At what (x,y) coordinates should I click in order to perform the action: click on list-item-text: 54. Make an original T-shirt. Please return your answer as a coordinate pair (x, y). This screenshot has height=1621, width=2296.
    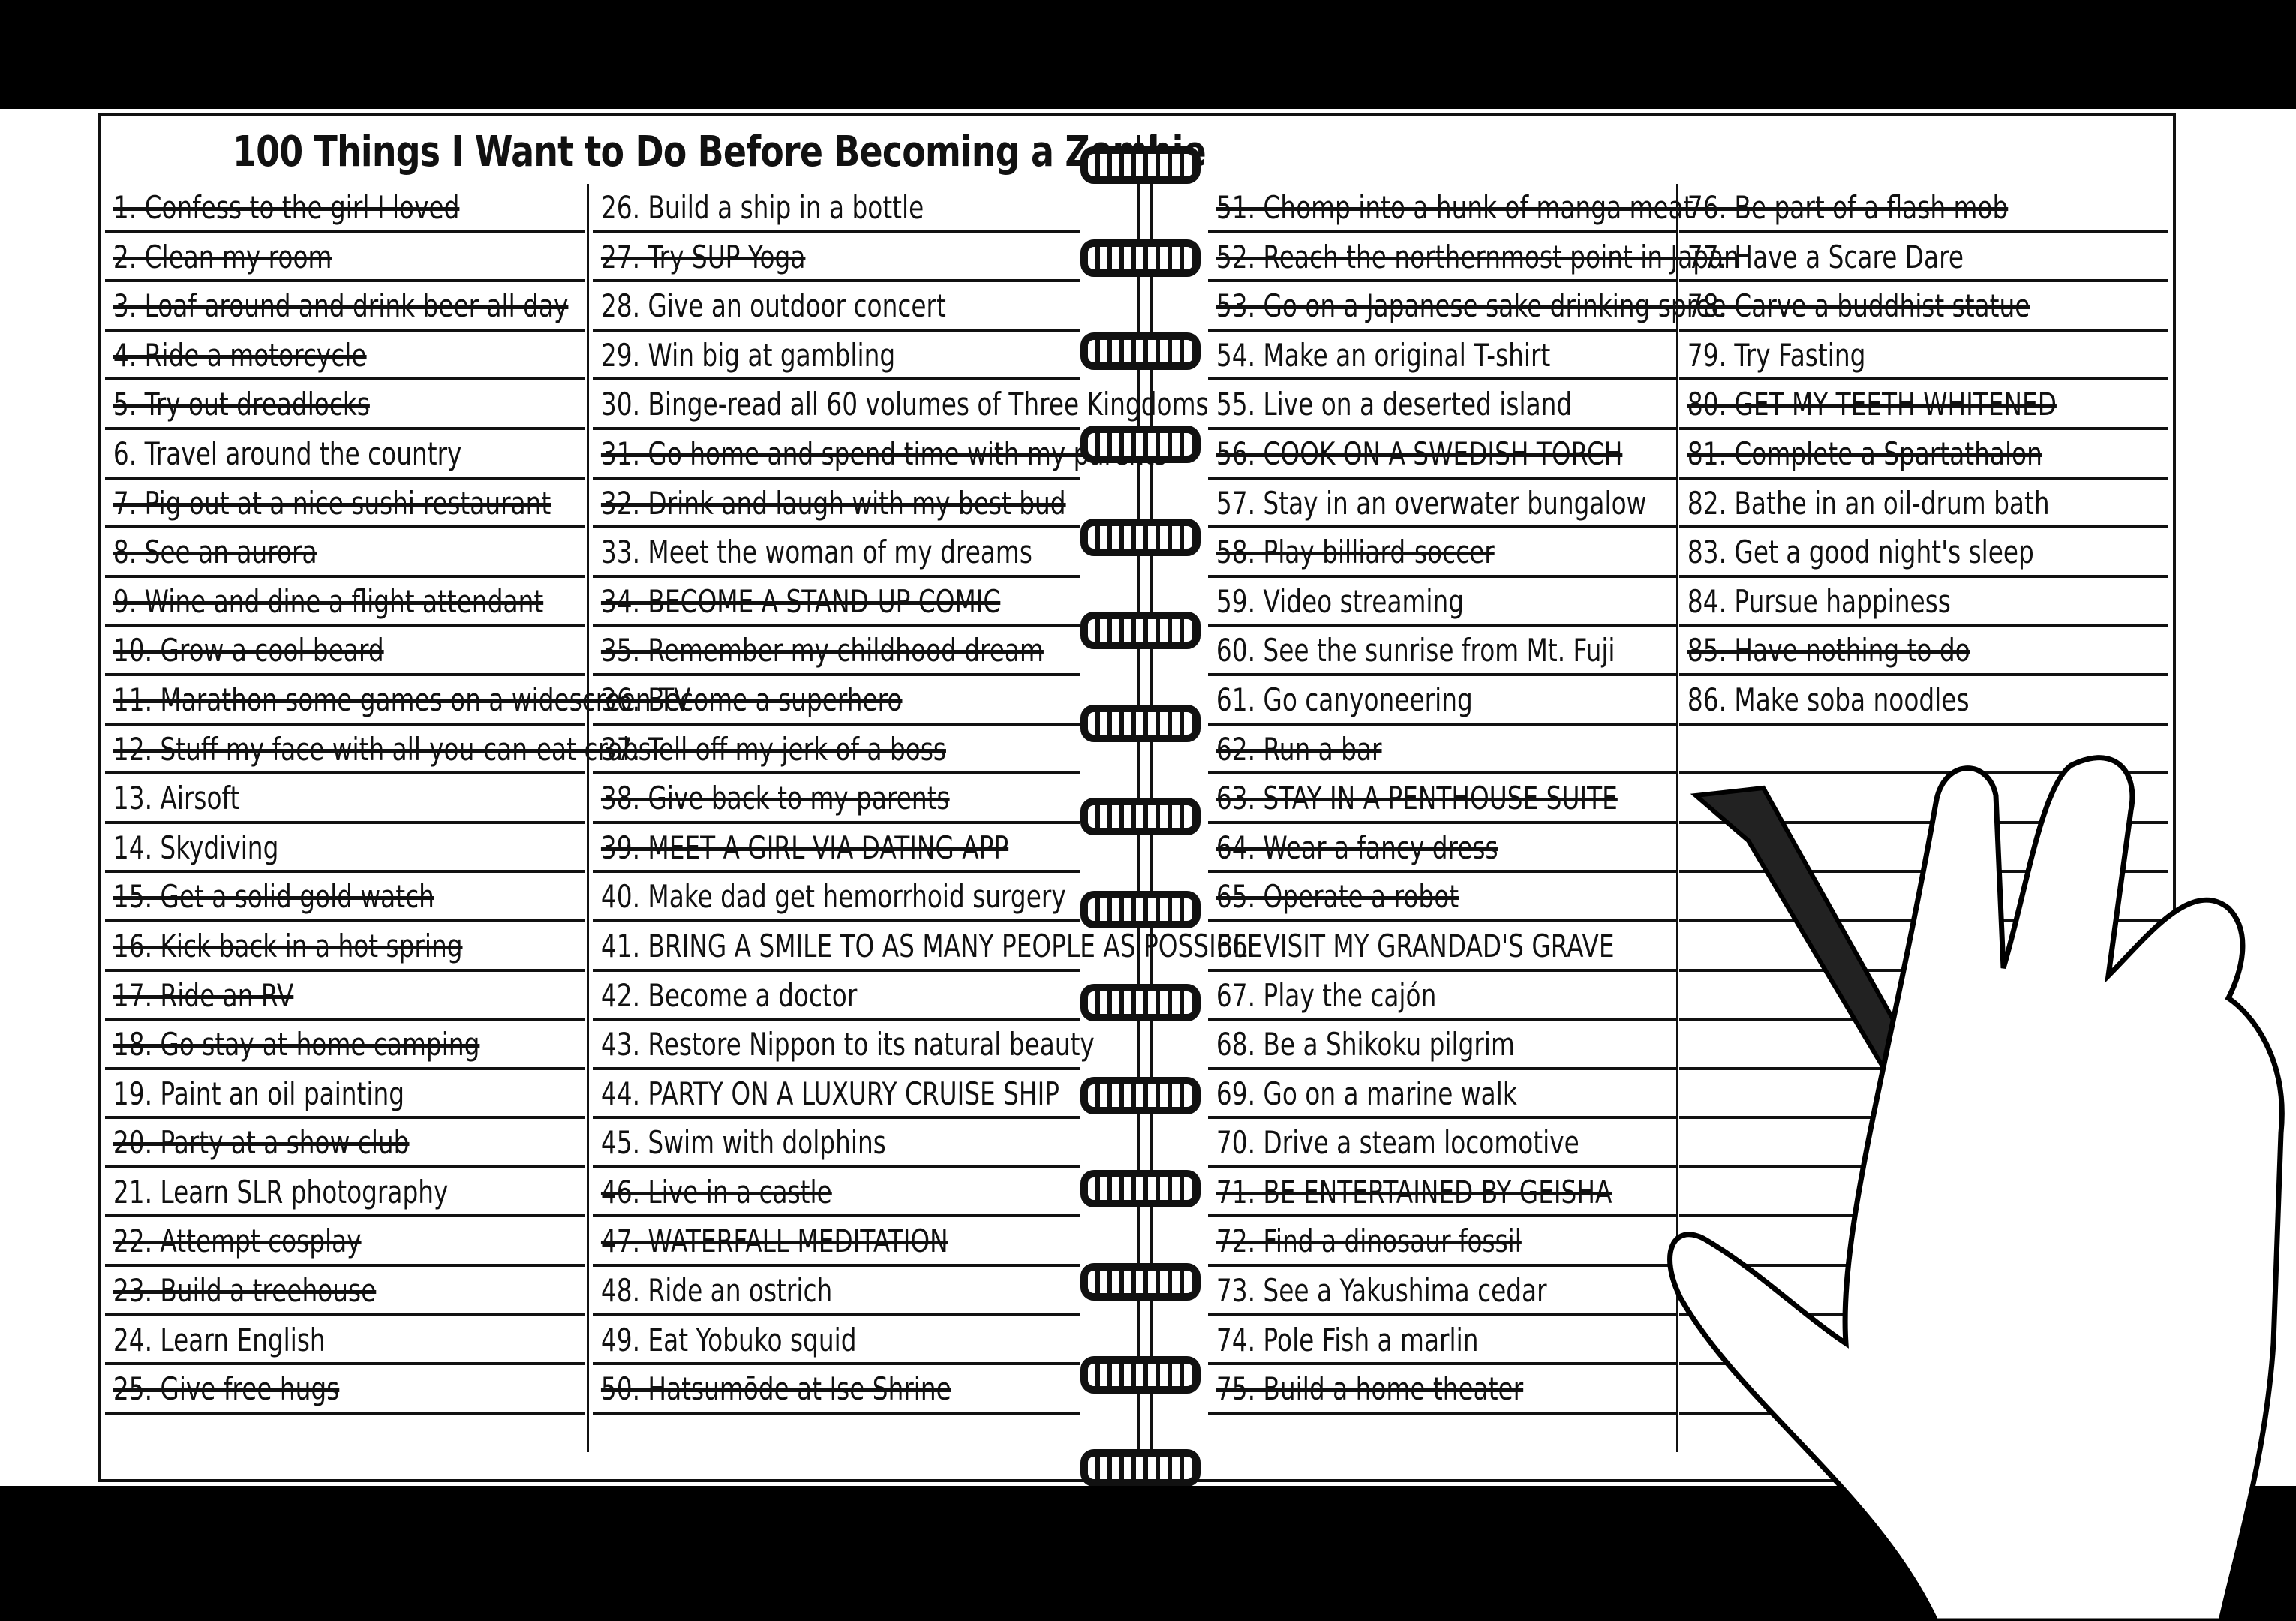
    Looking at the image, I should click on (1383, 355).